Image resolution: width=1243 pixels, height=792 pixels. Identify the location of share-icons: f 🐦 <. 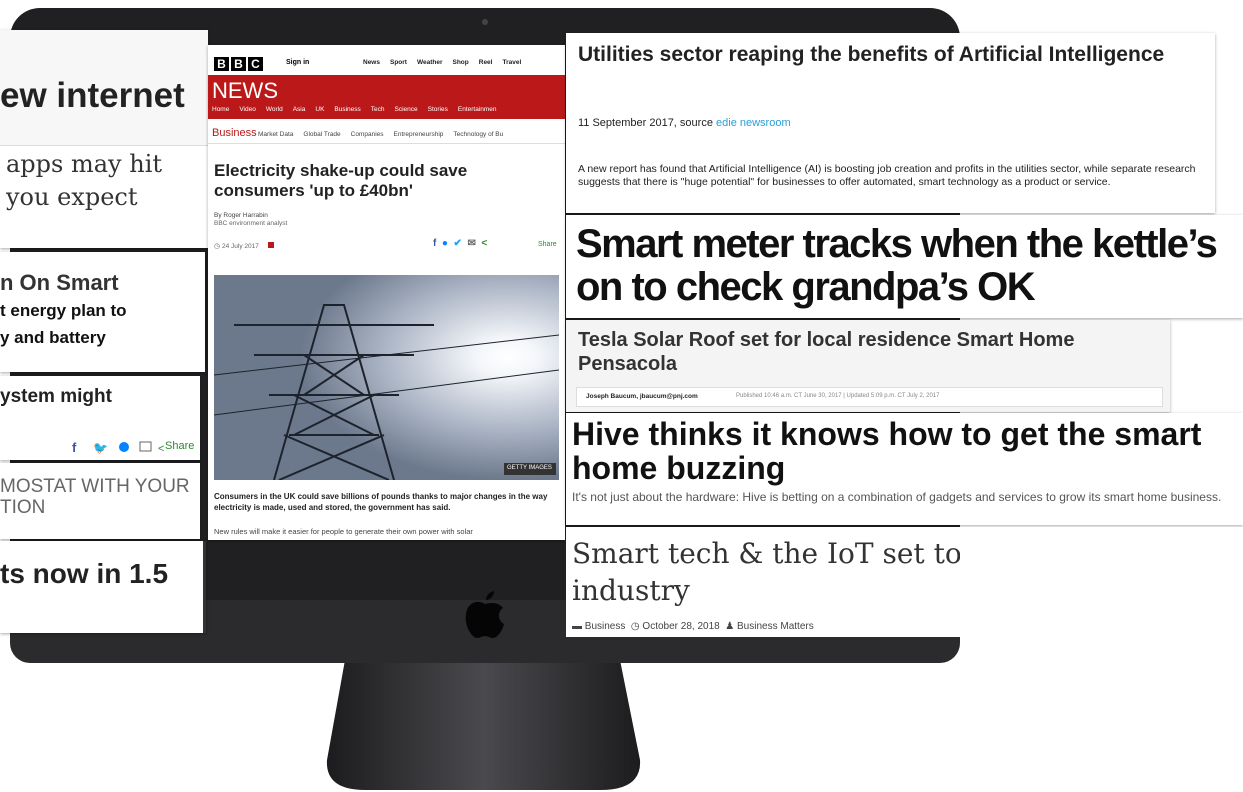
(118, 447).